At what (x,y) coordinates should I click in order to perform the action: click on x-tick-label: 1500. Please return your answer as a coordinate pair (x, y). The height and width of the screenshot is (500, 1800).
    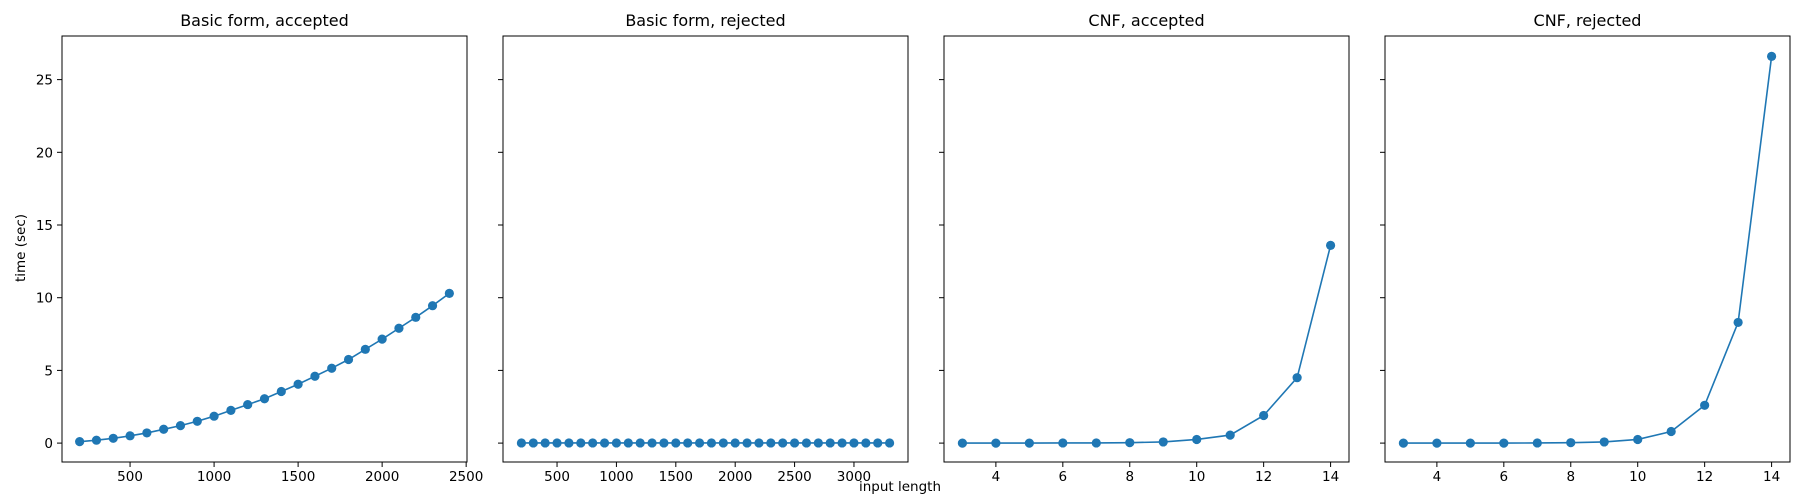
    Looking at the image, I should click on (676, 477).